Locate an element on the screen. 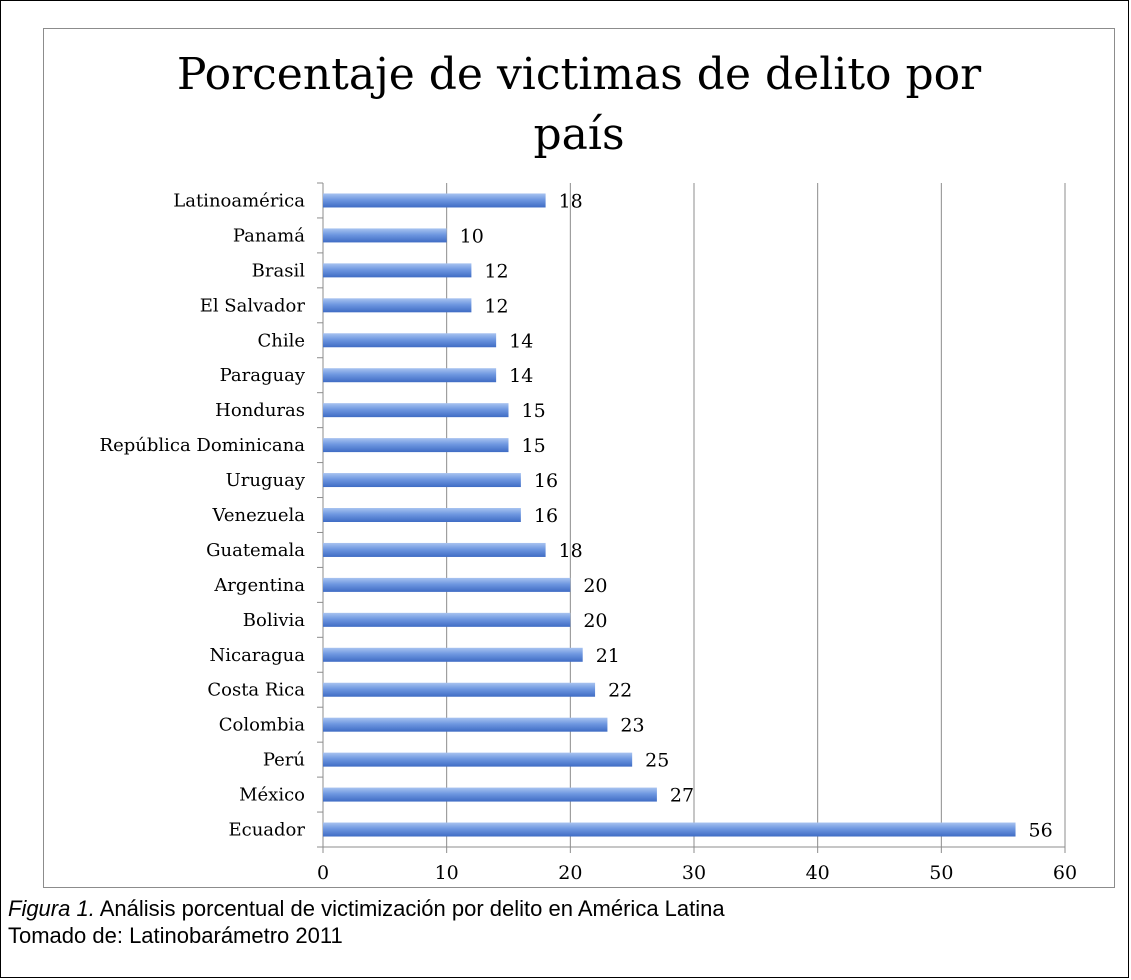 The width and height of the screenshot is (1131, 980). chart-title-line-1: Porcentaje de victimas de delito por is located at coordinates (579, 74).